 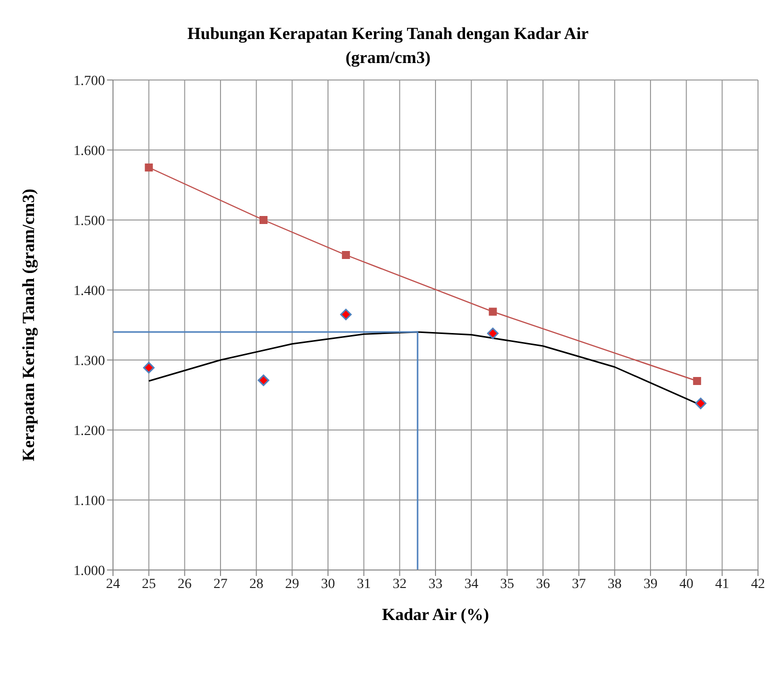 I want to click on y-tick-label: 1.500, so click(x=89, y=221).